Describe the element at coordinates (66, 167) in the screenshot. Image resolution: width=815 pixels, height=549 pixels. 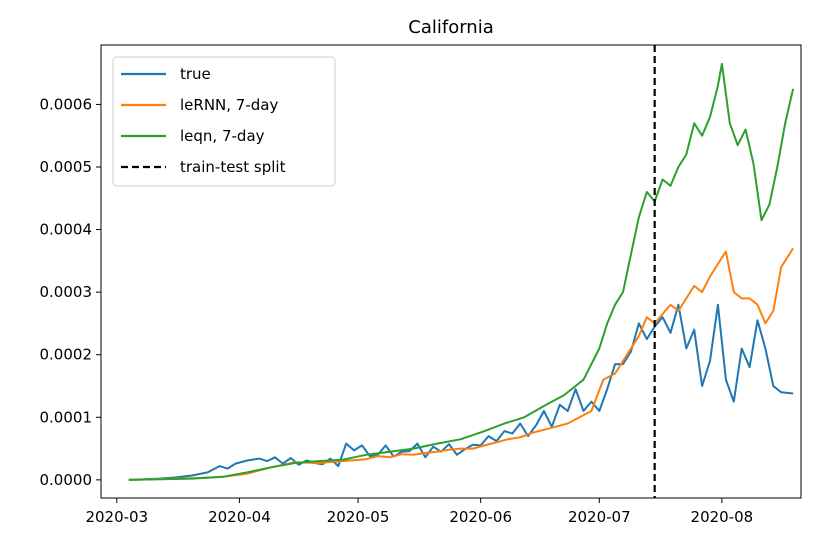
I see `y-tick-label-5: 0.0005` at that location.